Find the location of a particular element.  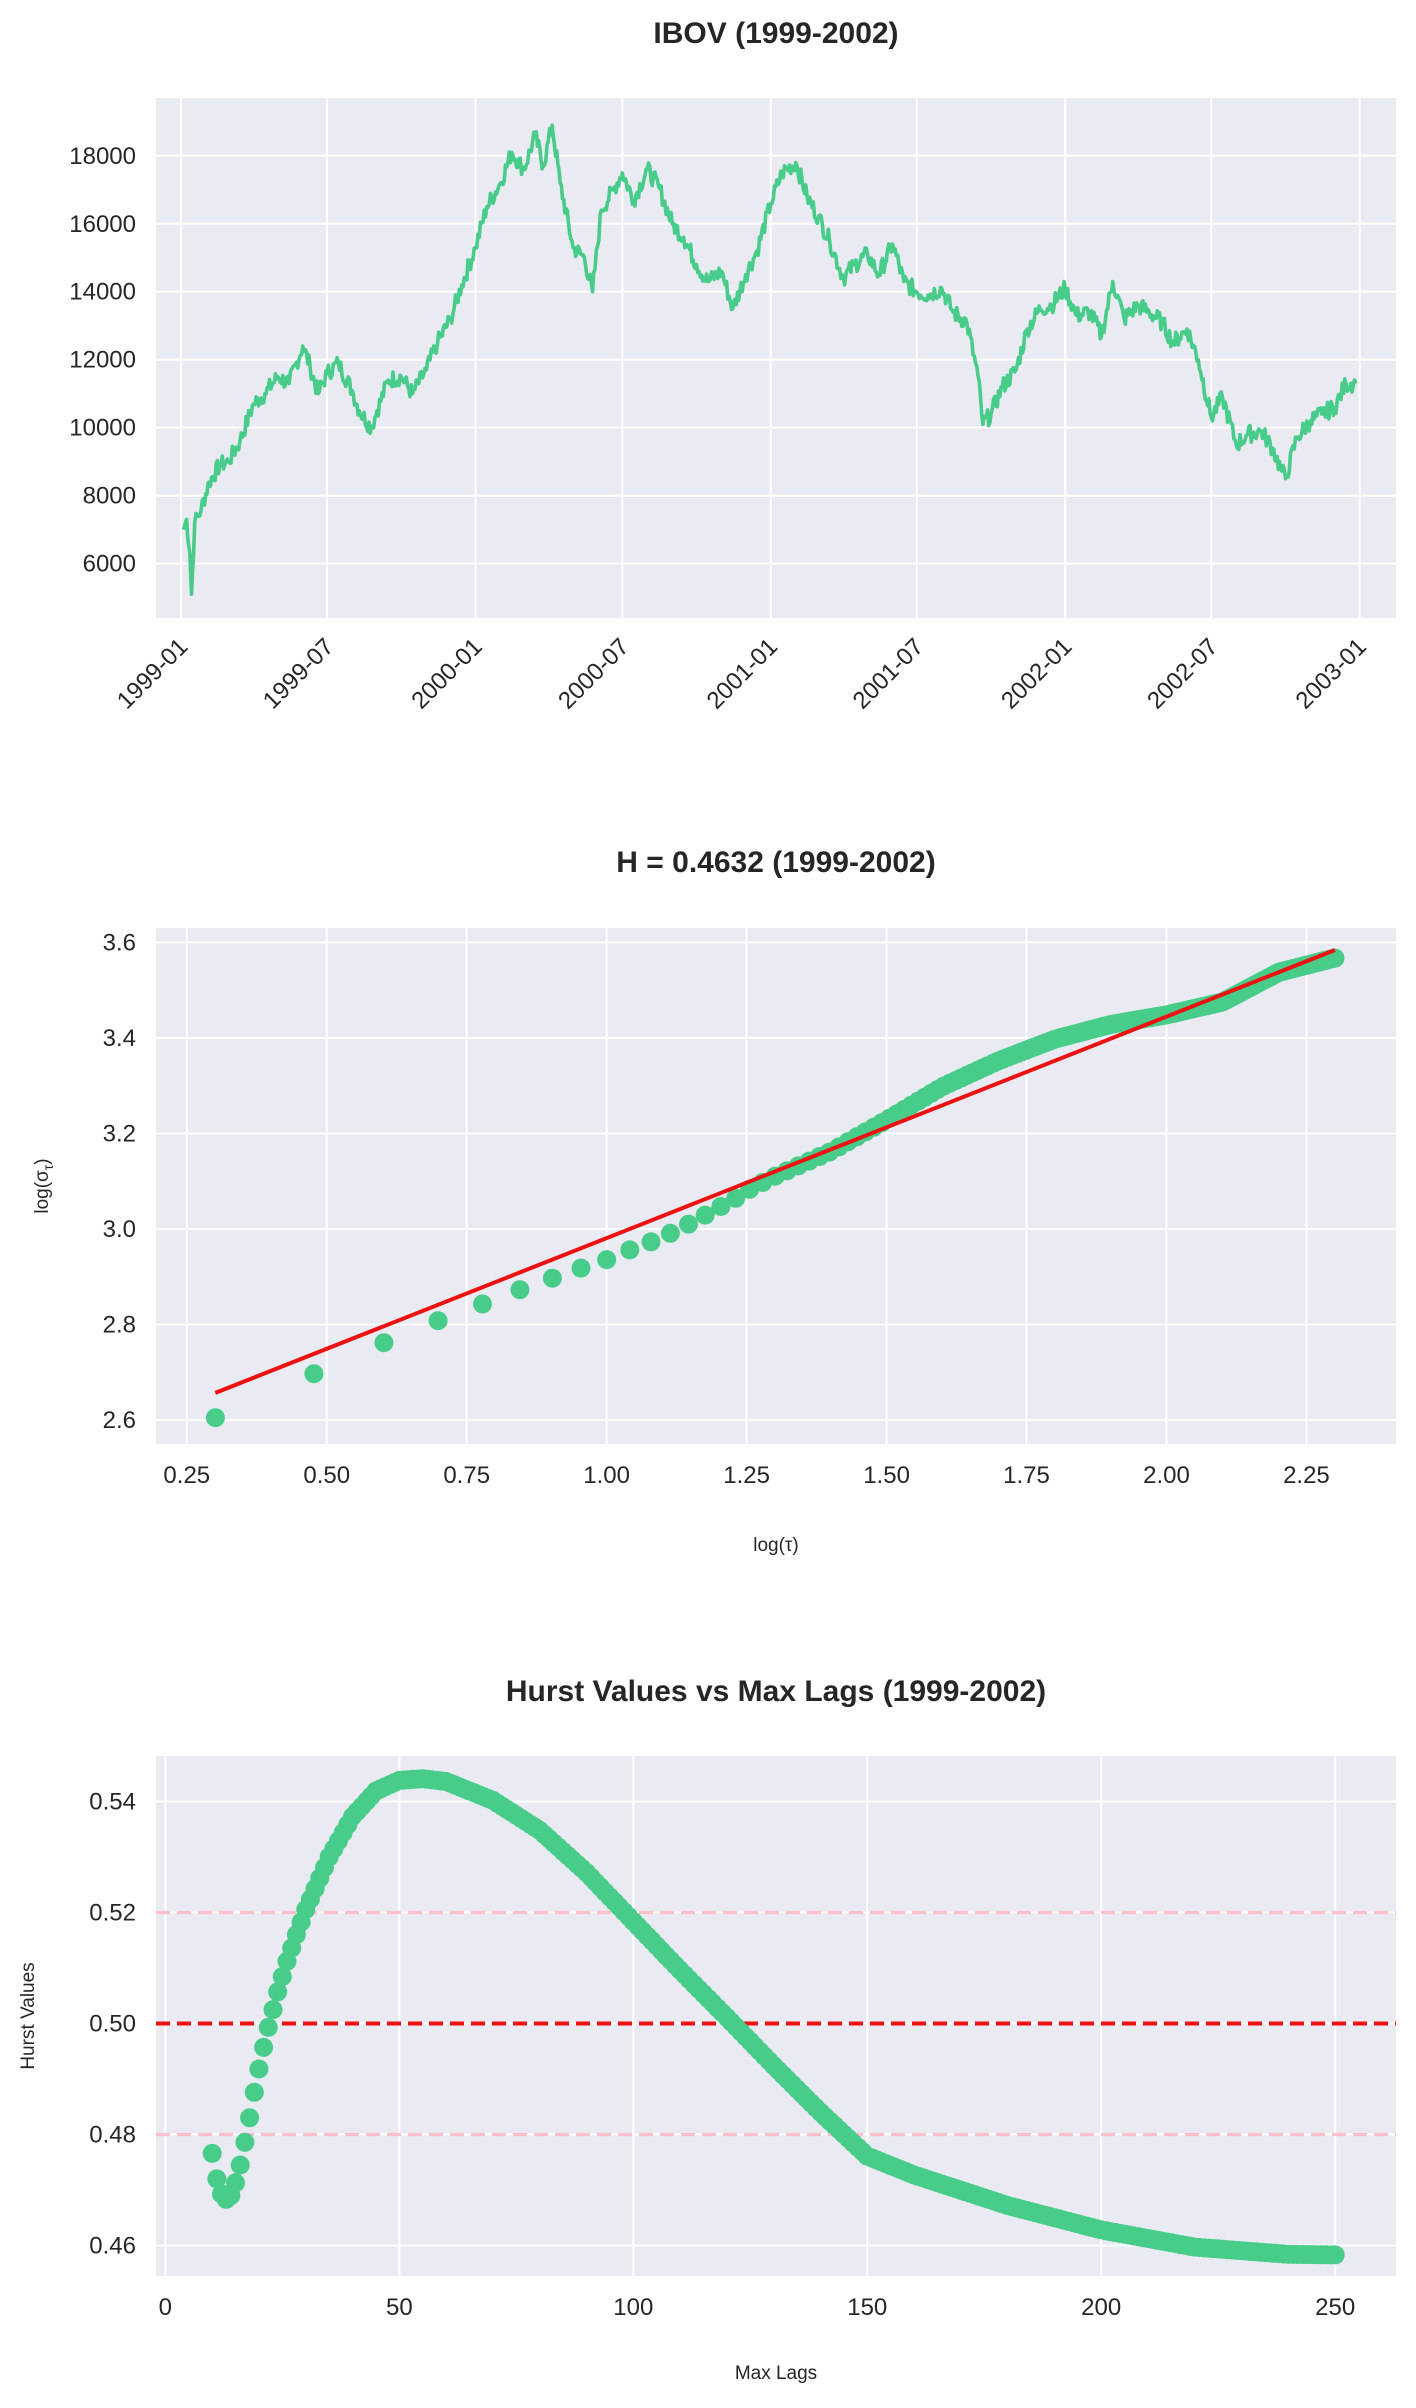

chart-title: IBOV (1999-2002) is located at coordinates (775, 33).